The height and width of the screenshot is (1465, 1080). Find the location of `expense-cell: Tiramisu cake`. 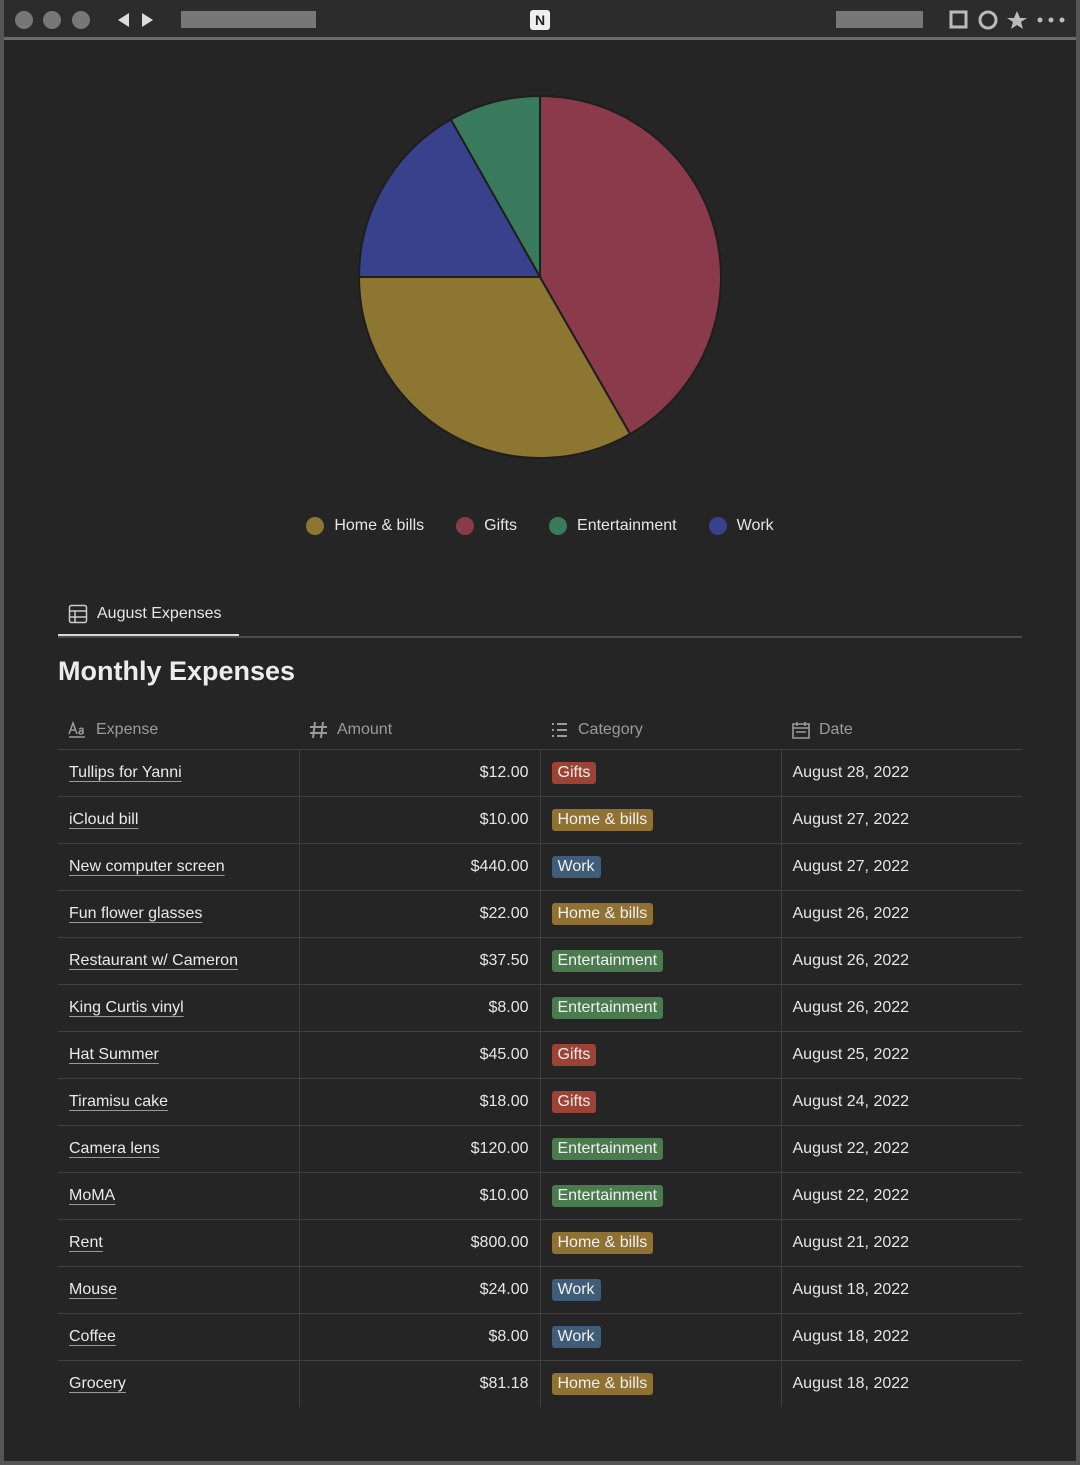

expense-cell: Tiramisu cake is located at coordinates (178, 1102).